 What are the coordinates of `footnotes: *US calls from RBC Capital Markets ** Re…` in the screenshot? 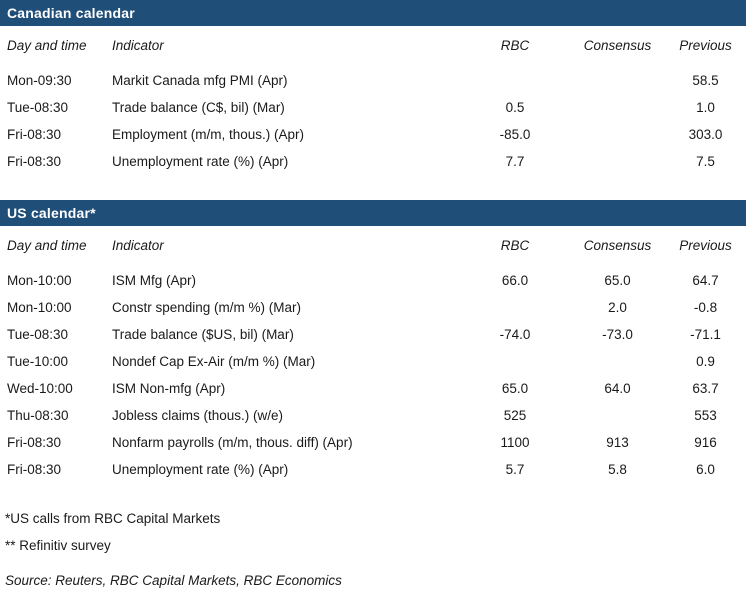 It's located at (373, 532).